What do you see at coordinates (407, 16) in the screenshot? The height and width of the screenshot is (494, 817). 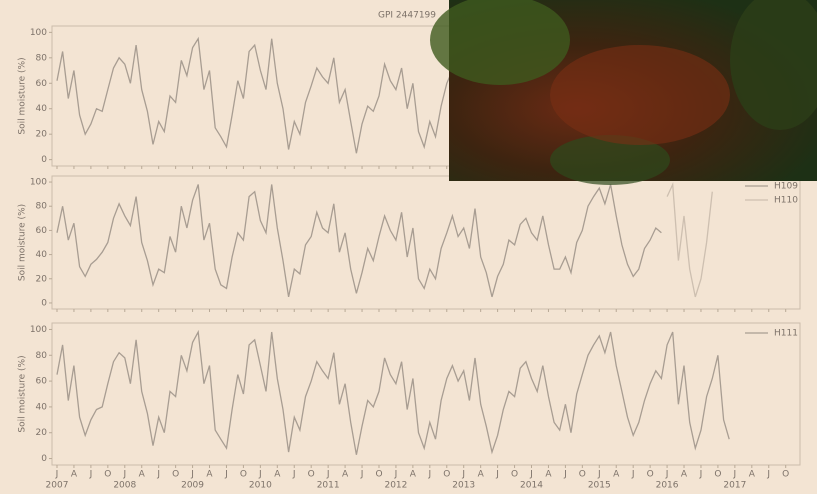 I see `chart-title: GPI 2447199` at bounding box center [407, 16].